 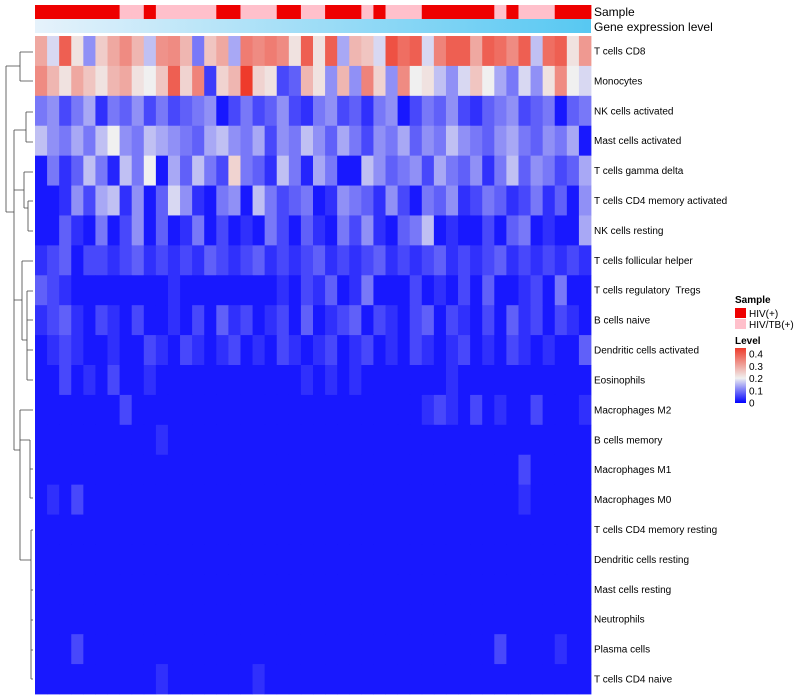 I want to click on row-label: Neutrophils, so click(x=619, y=620).